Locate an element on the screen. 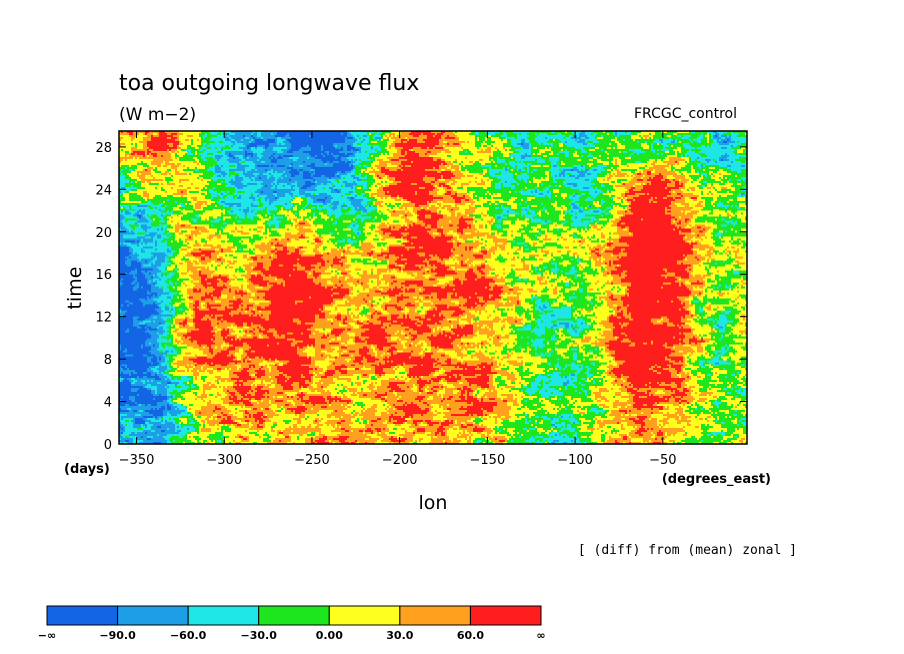 The height and width of the screenshot is (654, 904). chart-title: toa outgoing longwave flux is located at coordinates (269, 83).